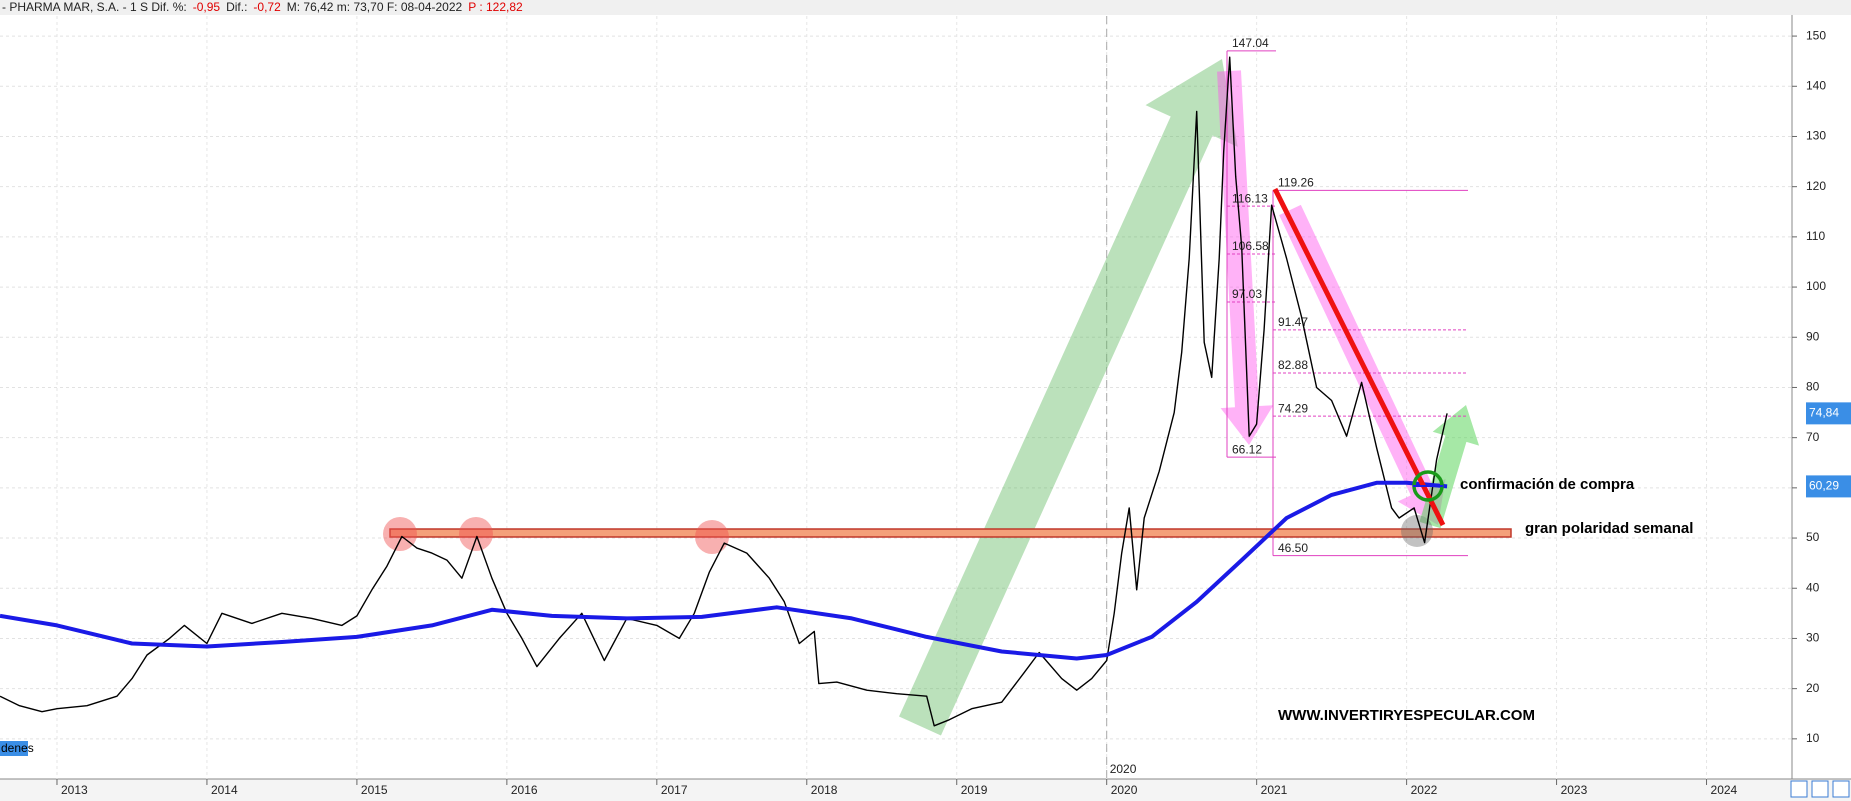  Describe the element at coordinates (1724, 790) in the screenshot. I see `x-tick-label: 2024` at that location.